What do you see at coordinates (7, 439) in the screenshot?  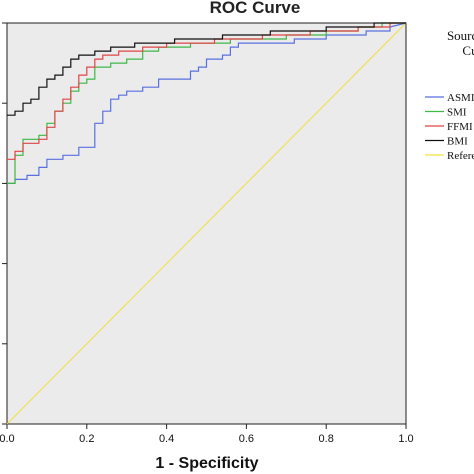 I see `x-tick-label: 0.0` at bounding box center [7, 439].